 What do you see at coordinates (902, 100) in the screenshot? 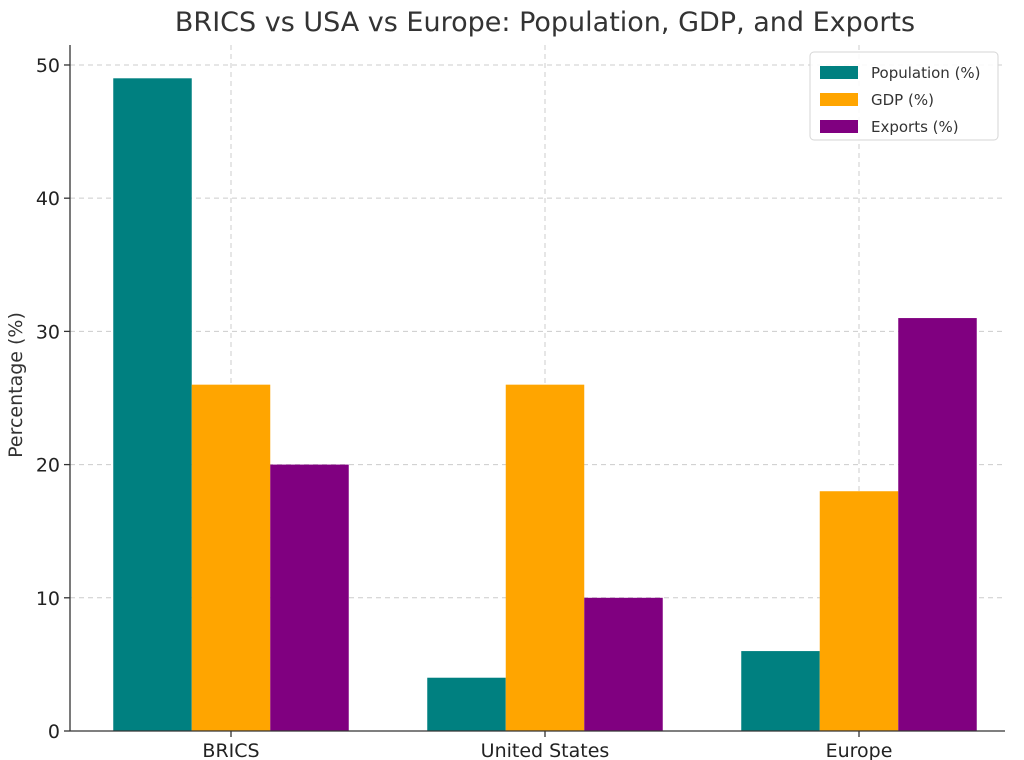
I see `legend-label: GDP (%)` at bounding box center [902, 100].